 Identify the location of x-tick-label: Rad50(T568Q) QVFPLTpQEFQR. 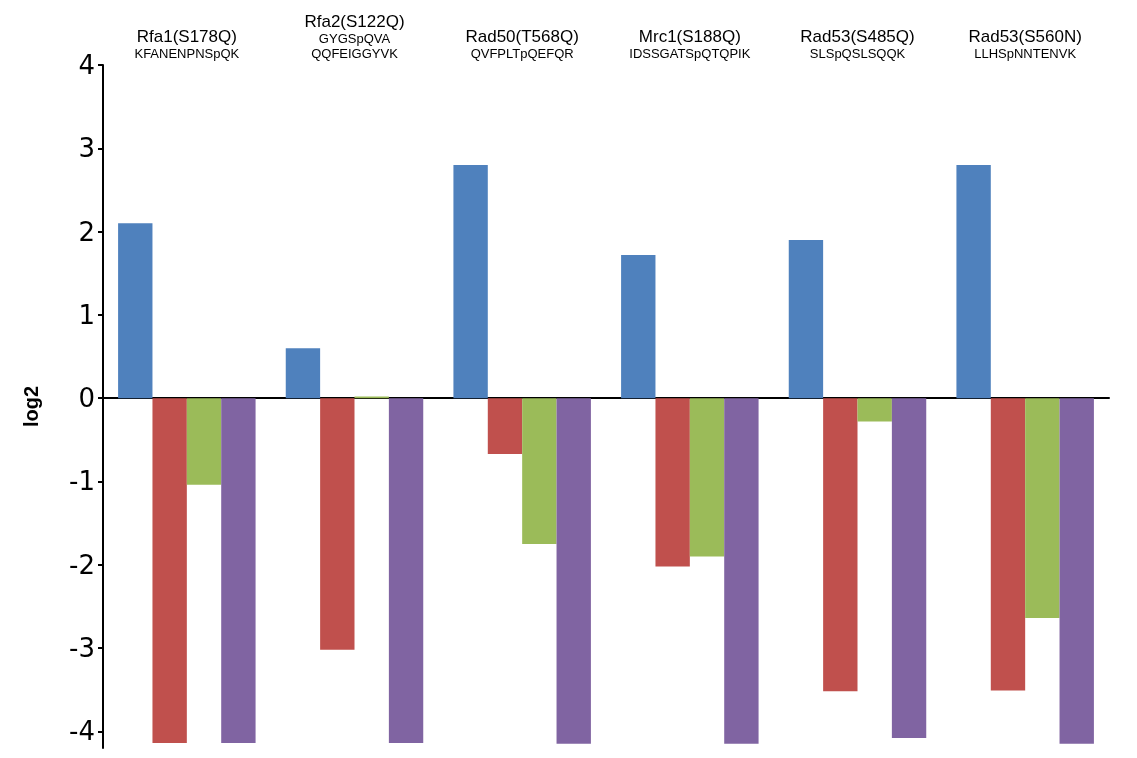
(522, 43).